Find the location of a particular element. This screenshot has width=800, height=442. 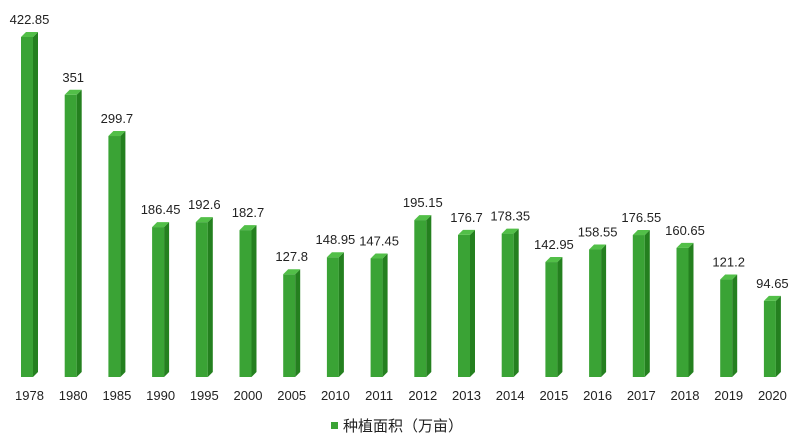

x-tick-1985: 1985 is located at coordinates (116, 395).